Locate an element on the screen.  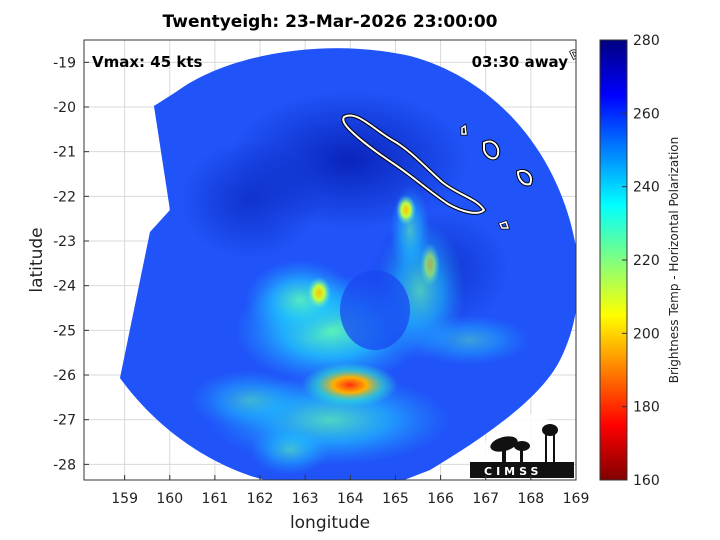
x-tick-label: 165 is located at coordinates (395, 499).